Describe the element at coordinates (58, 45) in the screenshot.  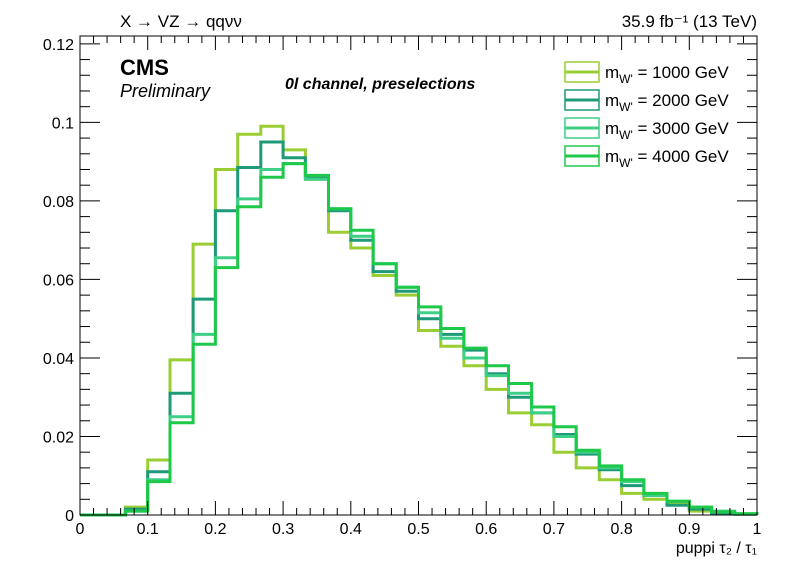
I see `y-tick-label: 0.12` at that location.